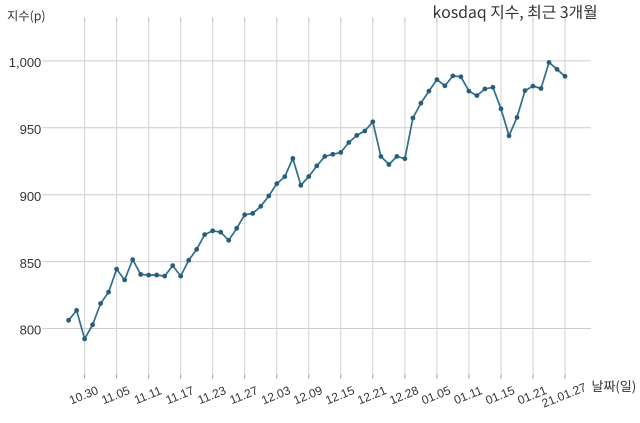 Image resolution: width=640 pixels, height=423 pixels. I want to click on svg-text: 800, so click(31, 330).